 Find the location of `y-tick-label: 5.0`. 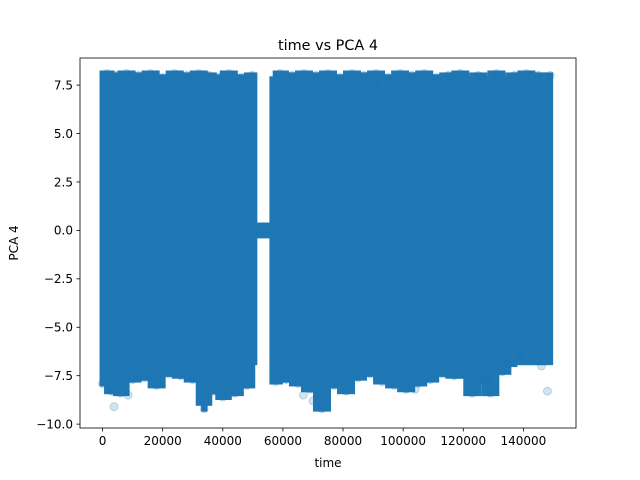

y-tick-label: 5.0 is located at coordinates (63, 134).